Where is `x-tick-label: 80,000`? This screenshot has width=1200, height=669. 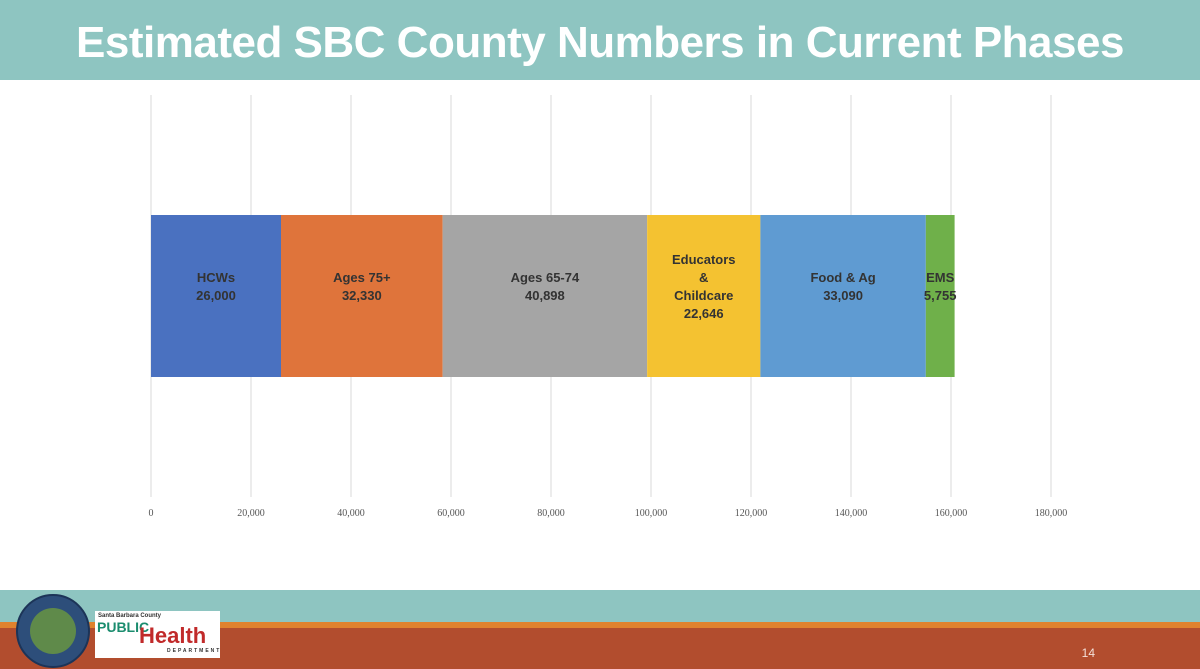
x-tick-label: 80,000 is located at coordinates (551, 513).